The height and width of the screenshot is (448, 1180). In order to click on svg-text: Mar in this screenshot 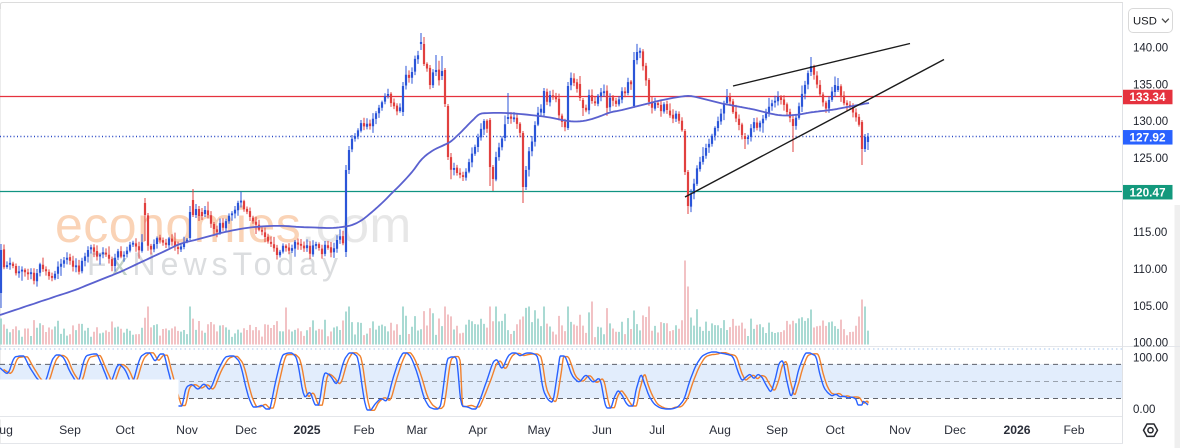, I will do `click(417, 430)`.